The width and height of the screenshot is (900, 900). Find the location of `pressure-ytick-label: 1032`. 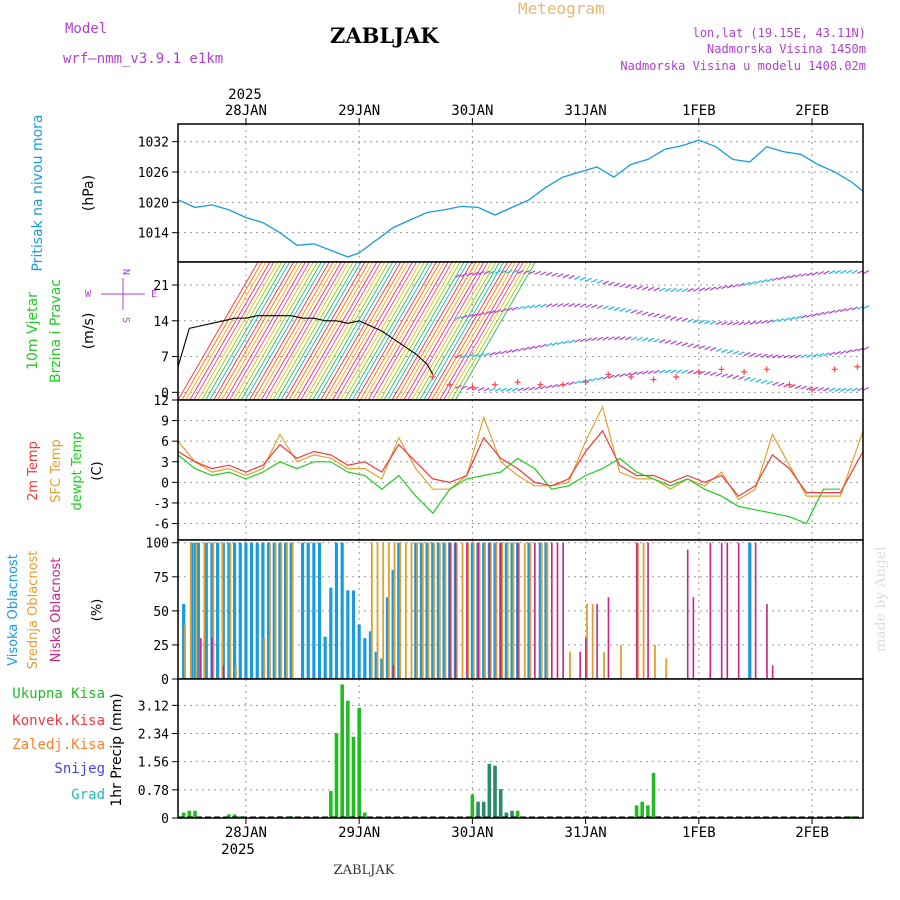

pressure-ytick-label: 1032 is located at coordinates (153, 143).